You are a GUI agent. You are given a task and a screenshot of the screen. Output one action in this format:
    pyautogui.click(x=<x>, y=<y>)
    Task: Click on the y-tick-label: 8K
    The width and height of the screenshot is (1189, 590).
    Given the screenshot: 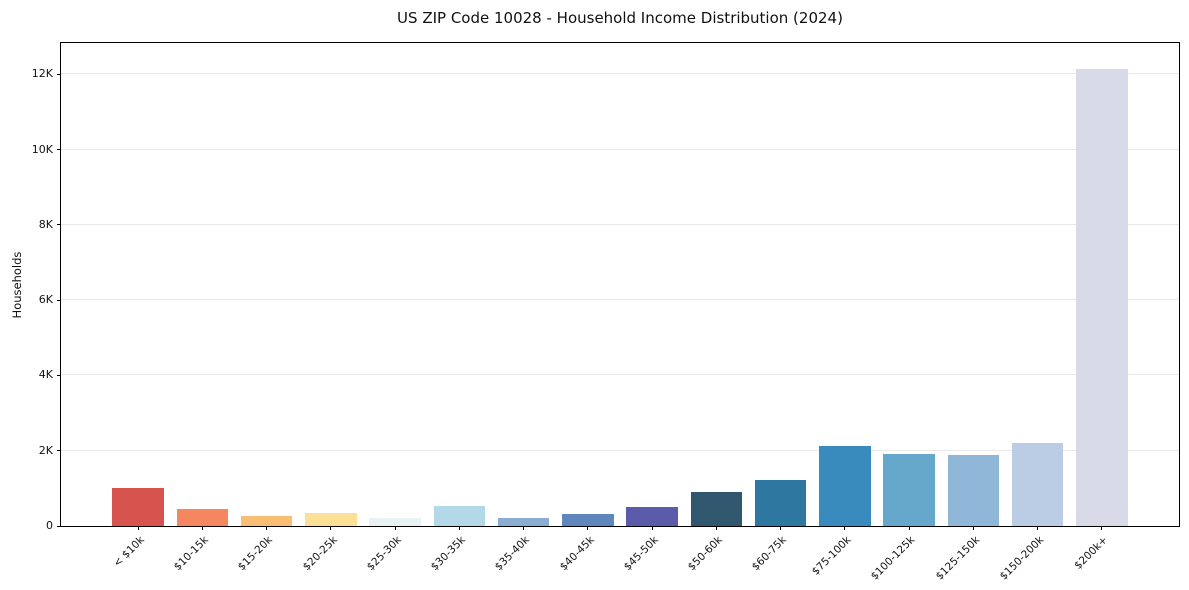 What is the action you would take?
    pyautogui.click(x=45, y=224)
    